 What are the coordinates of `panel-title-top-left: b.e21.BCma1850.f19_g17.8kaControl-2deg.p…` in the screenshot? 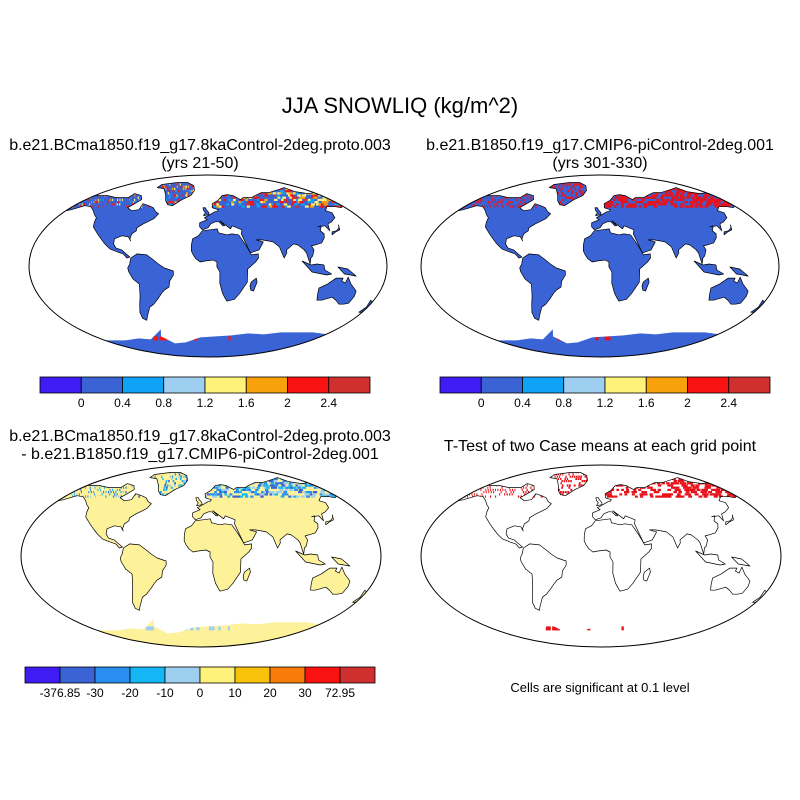 It's located at (200, 155).